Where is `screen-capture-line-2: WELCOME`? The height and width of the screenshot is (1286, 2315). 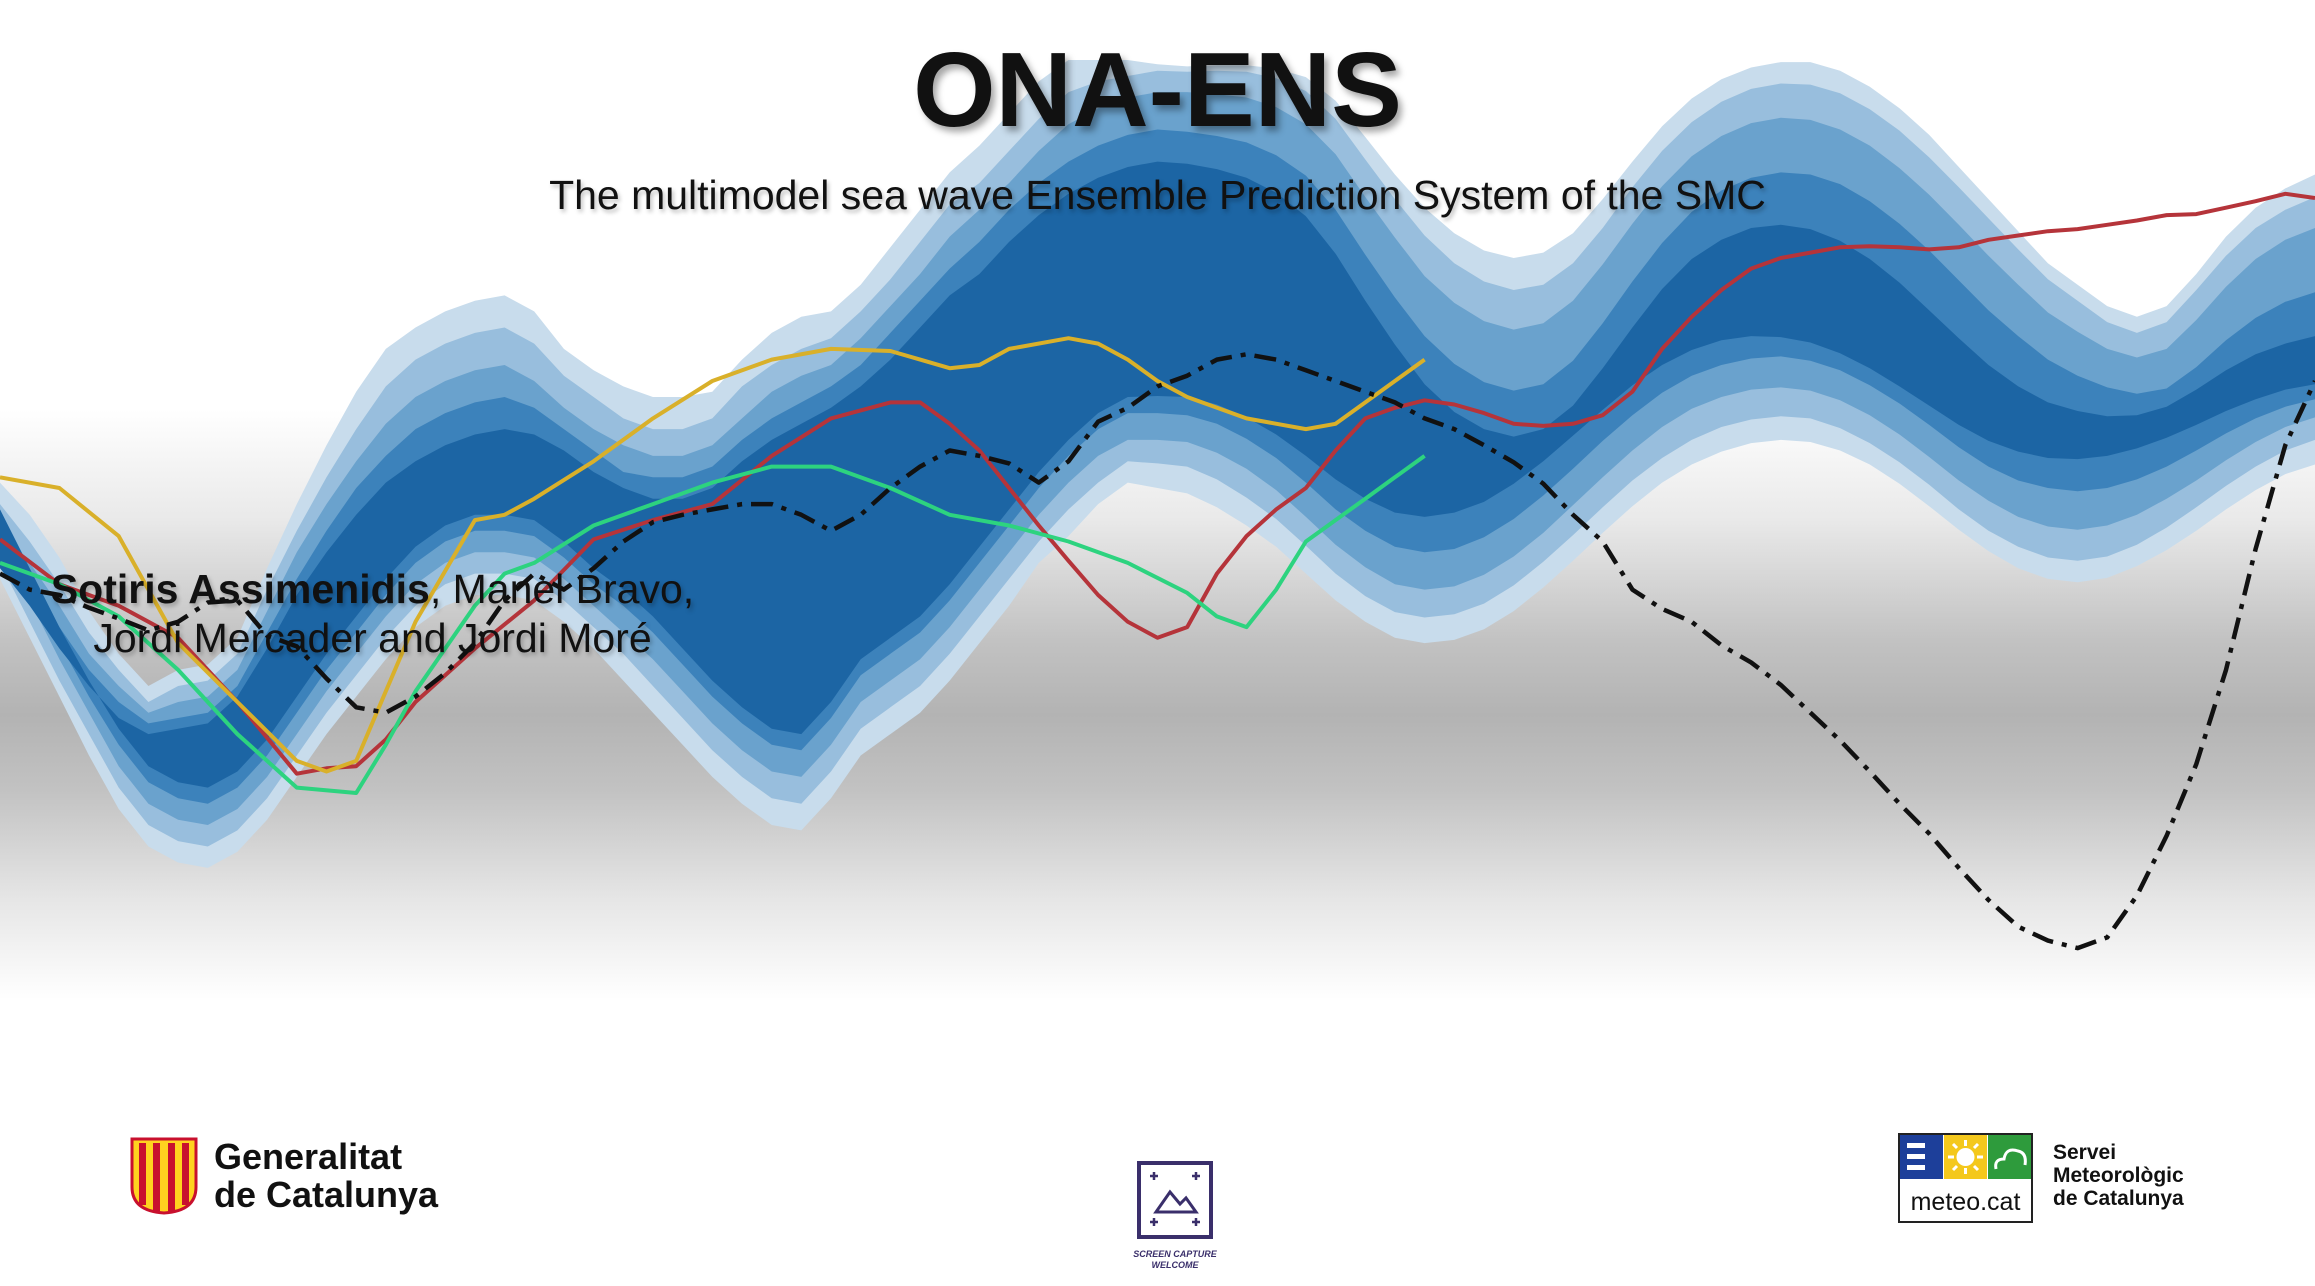
screen-capture-line-2: WELCOME is located at coordinates (1175, 1265).